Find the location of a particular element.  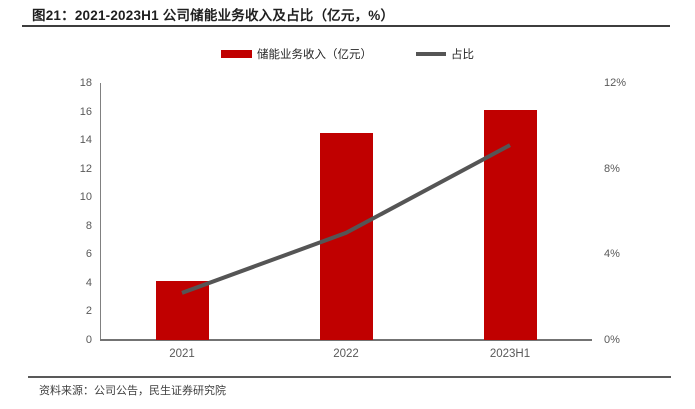

y-axis-tick-label: 6 is located at coordinates (88, 254).